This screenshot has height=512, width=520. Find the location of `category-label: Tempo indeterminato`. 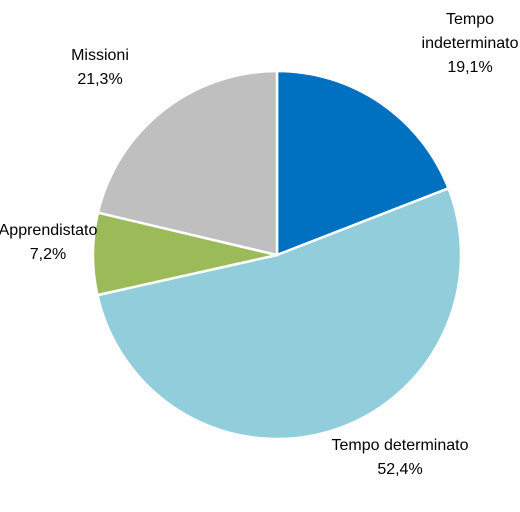

category-label: Tempo indeterminato is located at coordinates (470, 31).